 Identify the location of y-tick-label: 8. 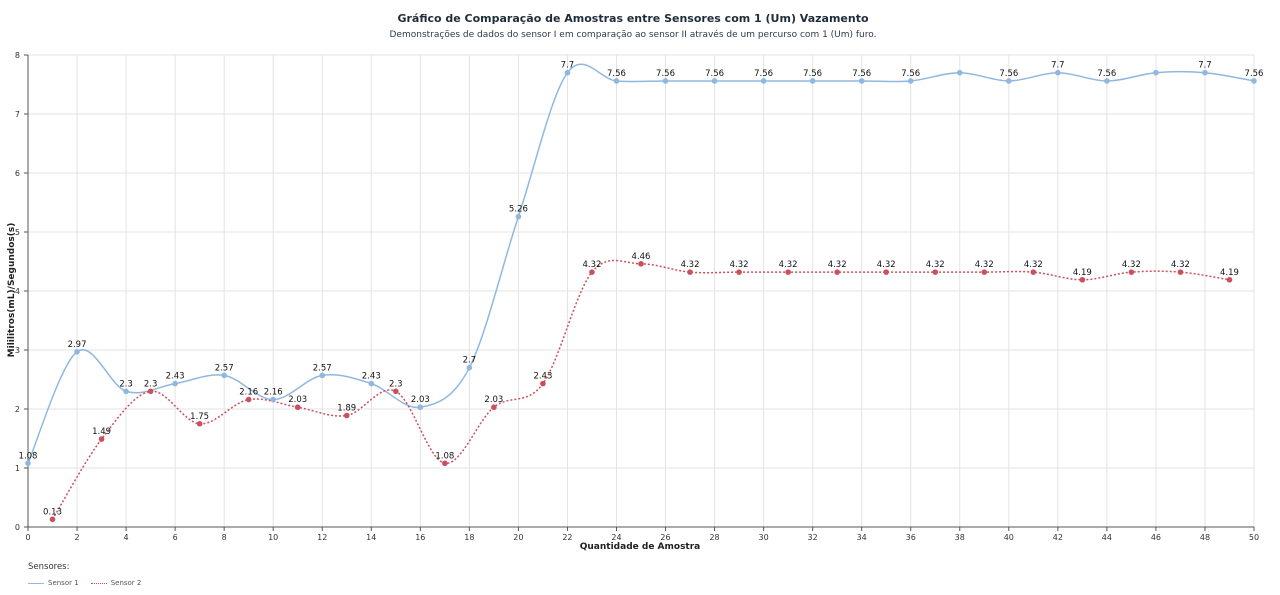
(17, 55).